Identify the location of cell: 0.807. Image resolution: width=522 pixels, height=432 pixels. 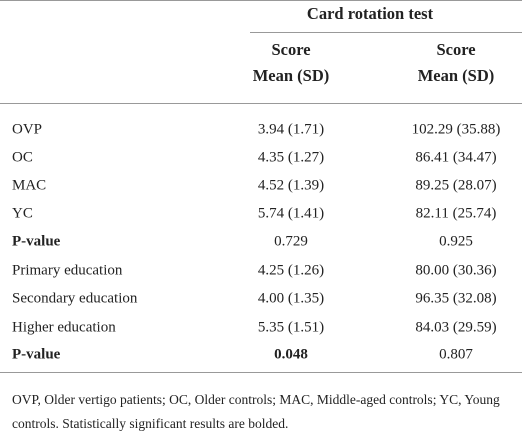
(456, 354).